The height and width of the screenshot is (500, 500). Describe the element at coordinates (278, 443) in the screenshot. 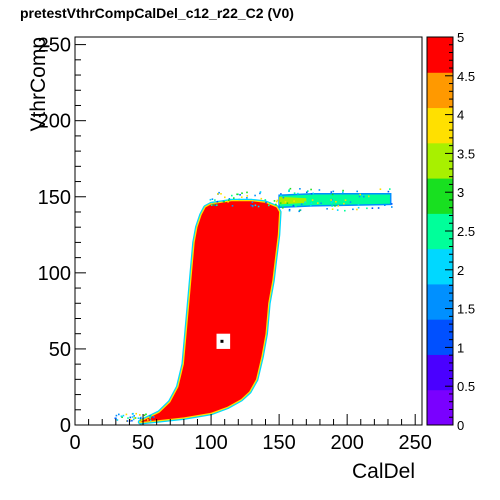

I see `x-tick-label: 150` at that location.